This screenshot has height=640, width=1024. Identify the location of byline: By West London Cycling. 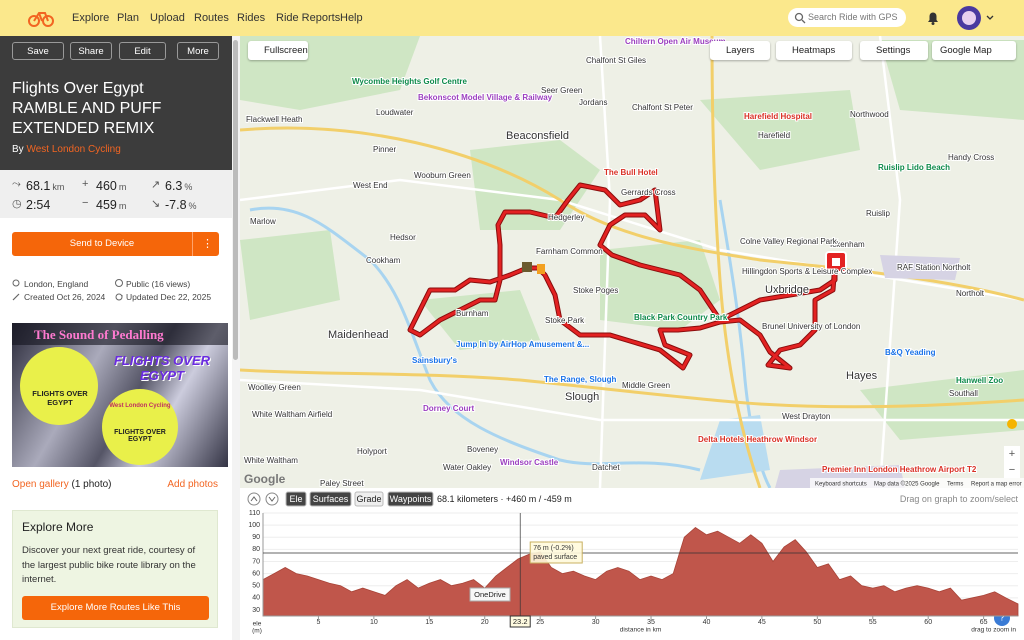
(66, 149).